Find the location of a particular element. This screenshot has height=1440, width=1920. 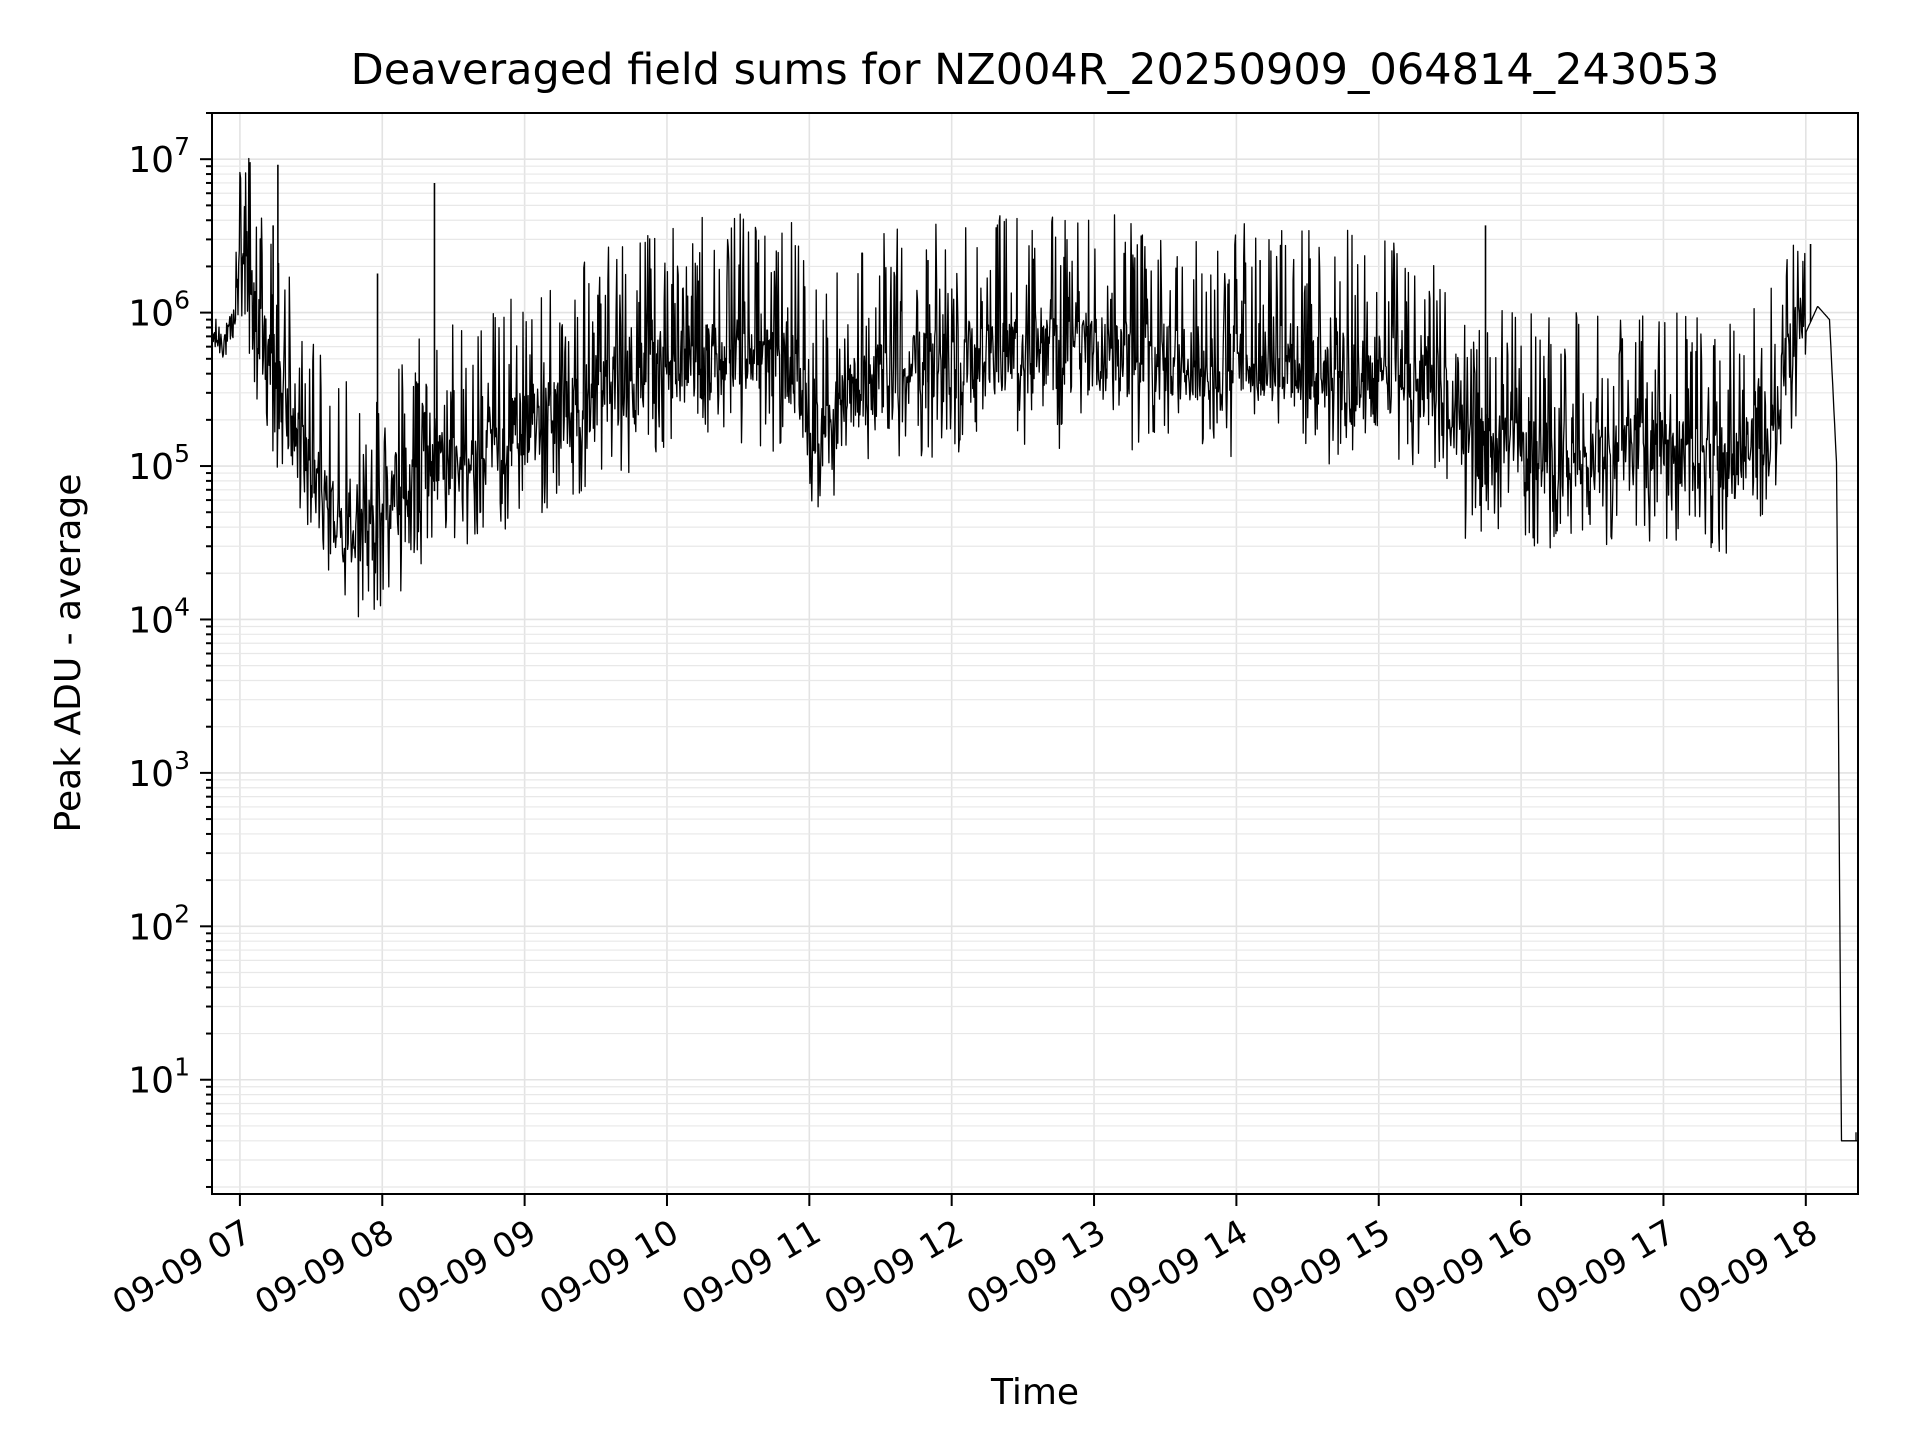

y-tick-label: 10² is located at coordinates (159, 923).